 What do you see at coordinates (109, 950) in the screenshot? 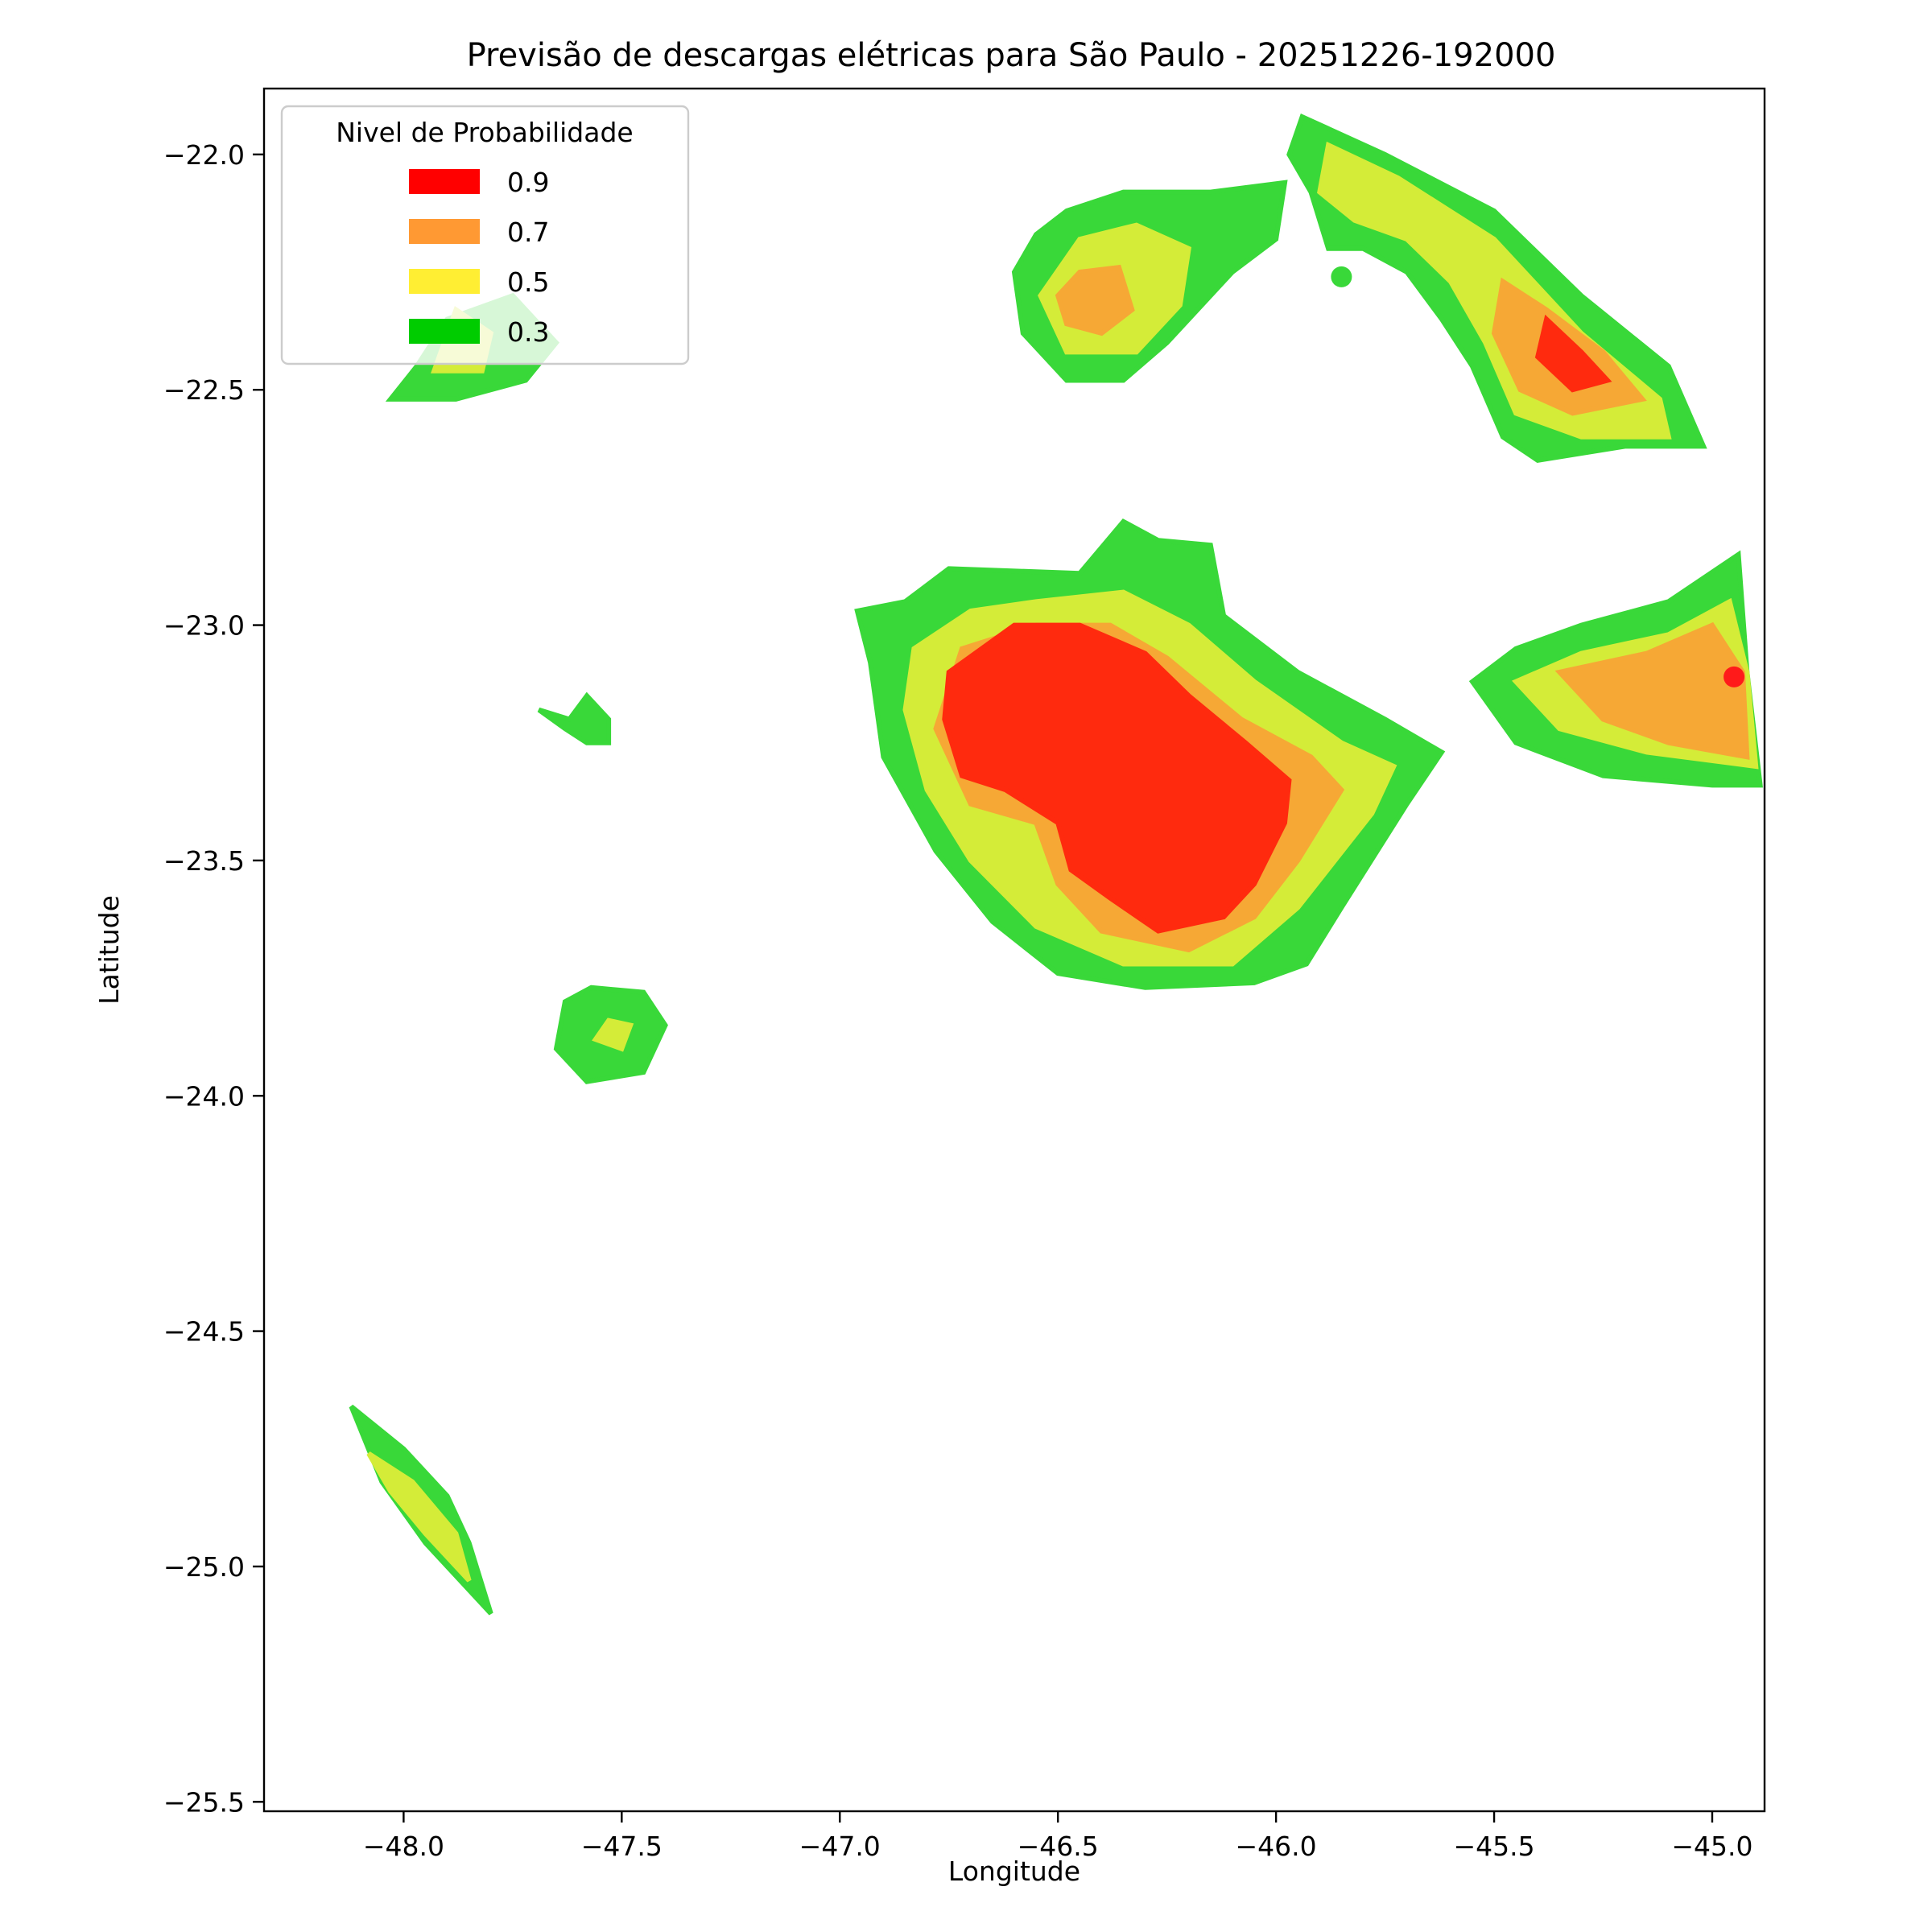
I see `y-axis-label: Latitude` at bounding box center [109, 950].